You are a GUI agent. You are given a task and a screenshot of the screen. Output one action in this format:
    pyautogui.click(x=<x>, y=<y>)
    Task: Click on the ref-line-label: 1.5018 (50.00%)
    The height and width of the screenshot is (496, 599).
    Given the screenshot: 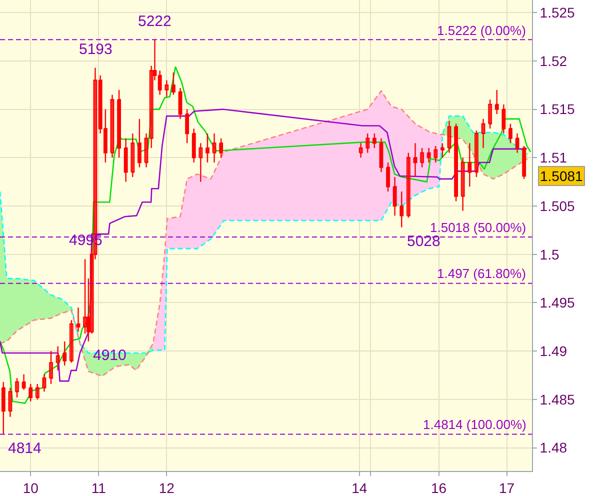 What is the action you would take?
    pyautogui.click(x=478, y=227)
    